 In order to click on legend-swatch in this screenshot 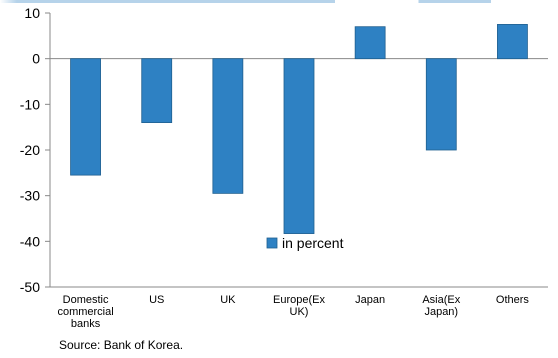, I will do `click(272, 243)`.